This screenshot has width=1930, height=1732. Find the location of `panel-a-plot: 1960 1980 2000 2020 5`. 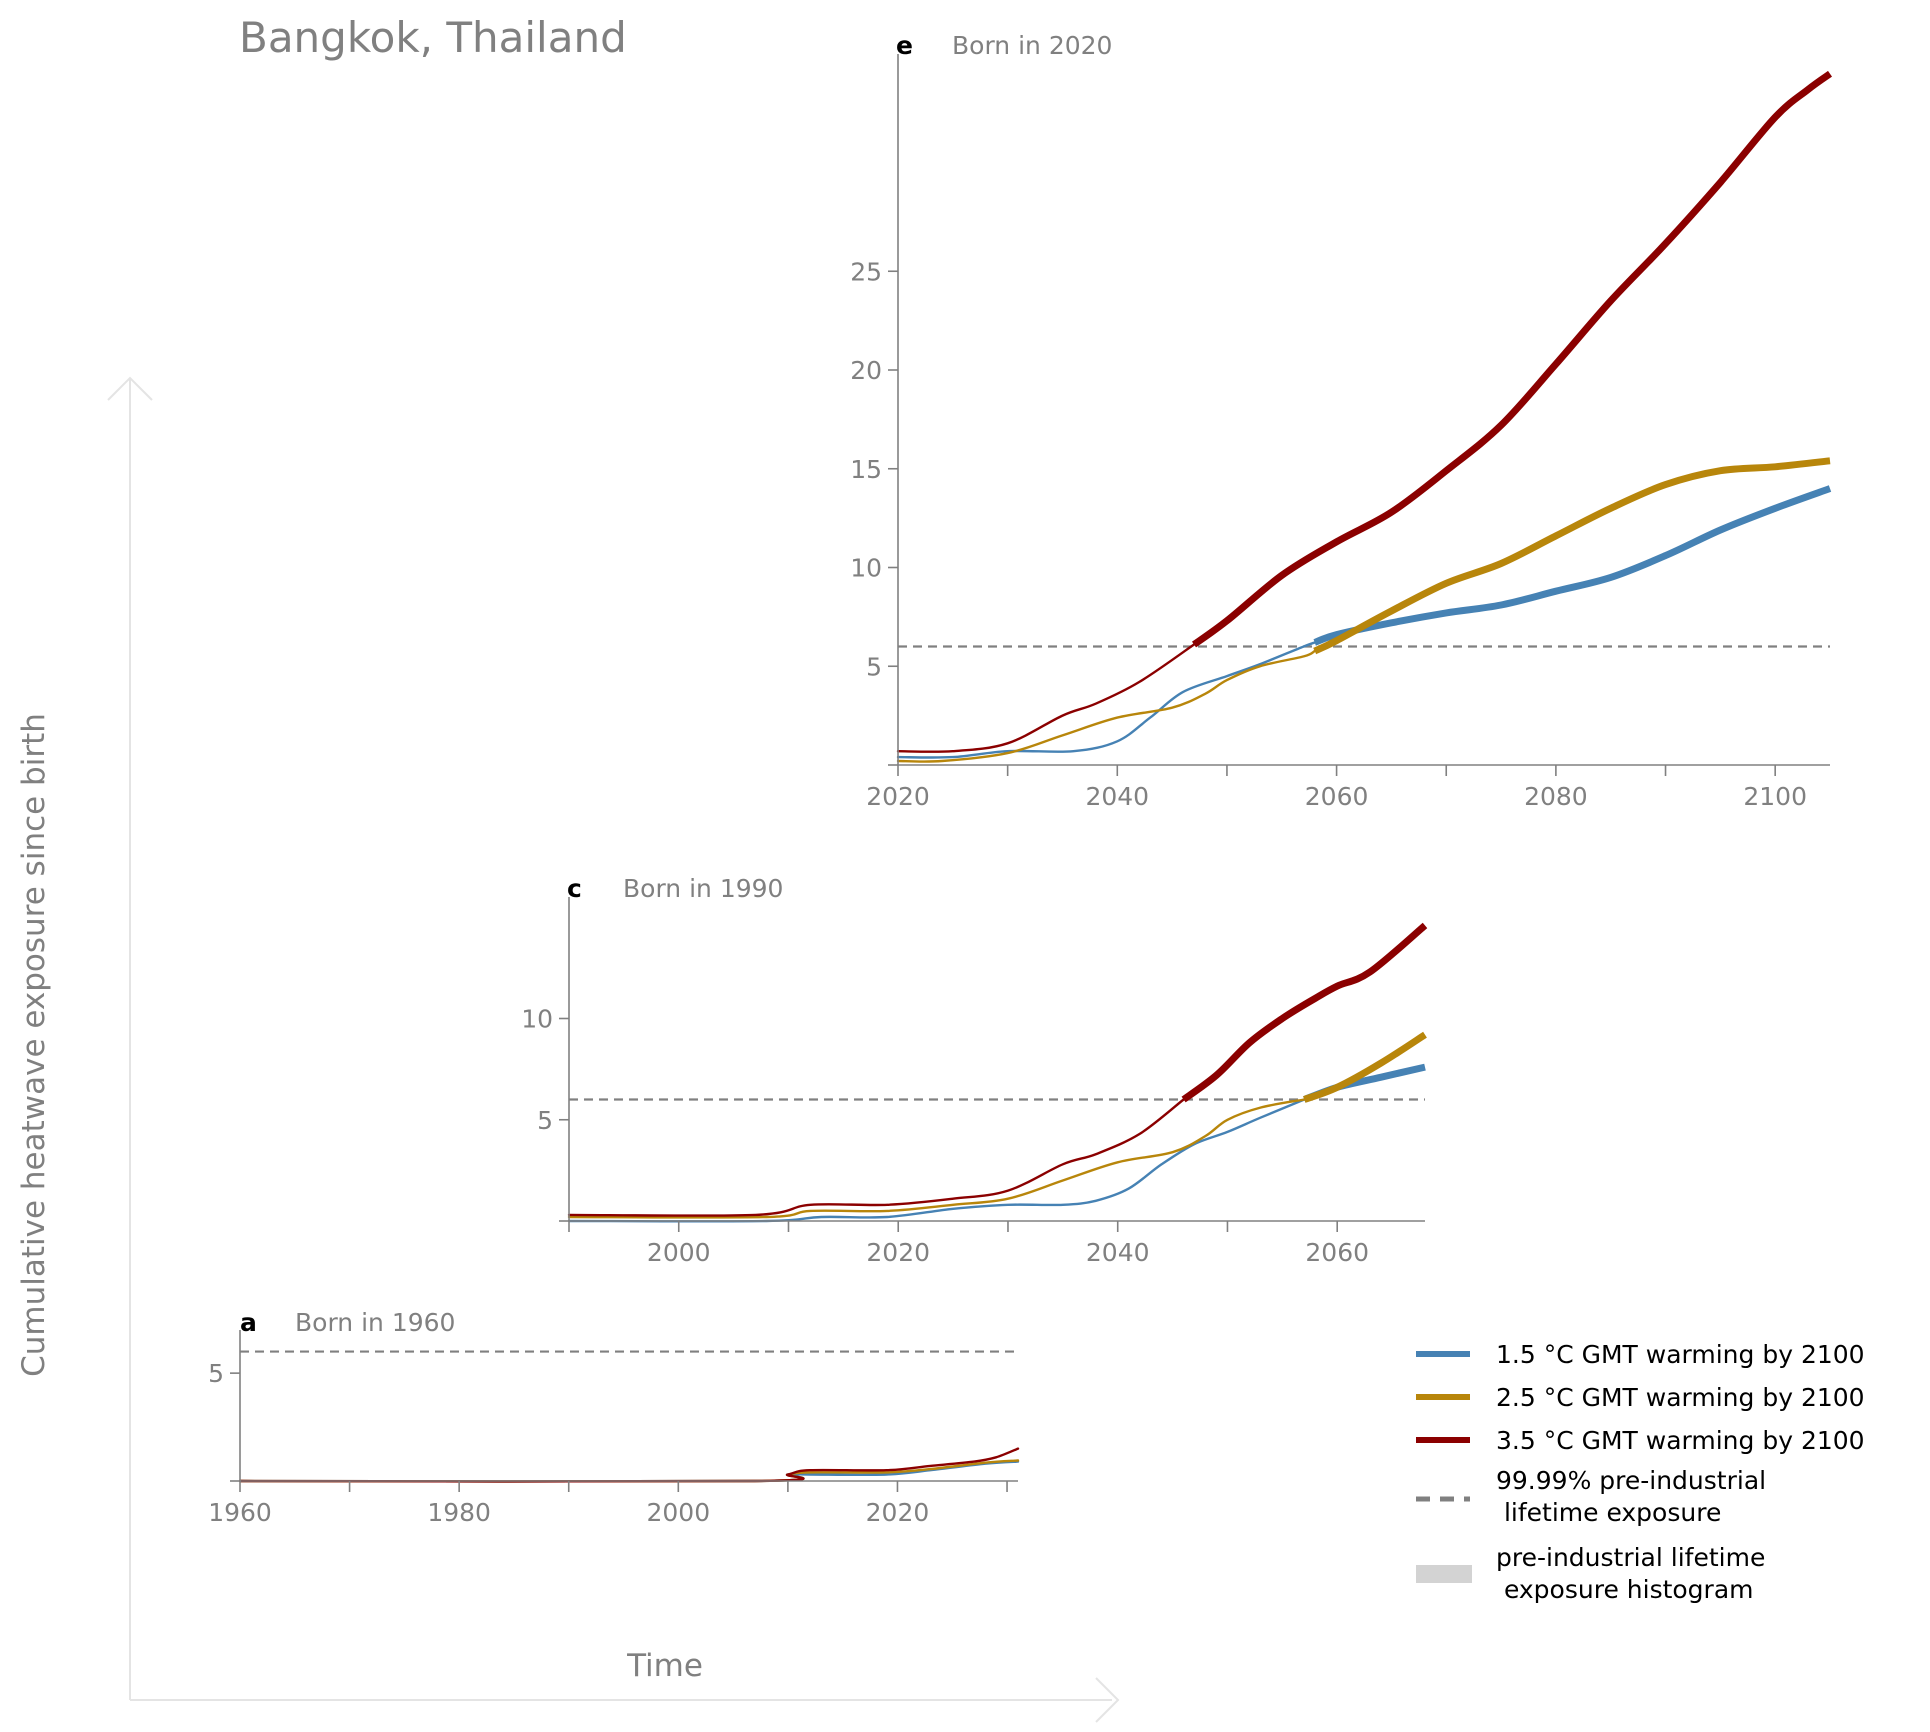

panel-a-plot: 1960 1980 2000 2020 5 is located at coordinates (614, 1428).